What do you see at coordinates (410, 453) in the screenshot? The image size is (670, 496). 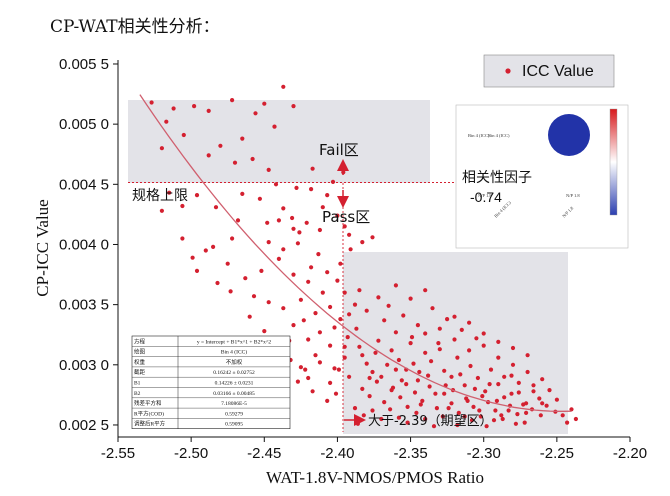 I see `x-tick-label: -2.35` at bounding box center [410, 453].